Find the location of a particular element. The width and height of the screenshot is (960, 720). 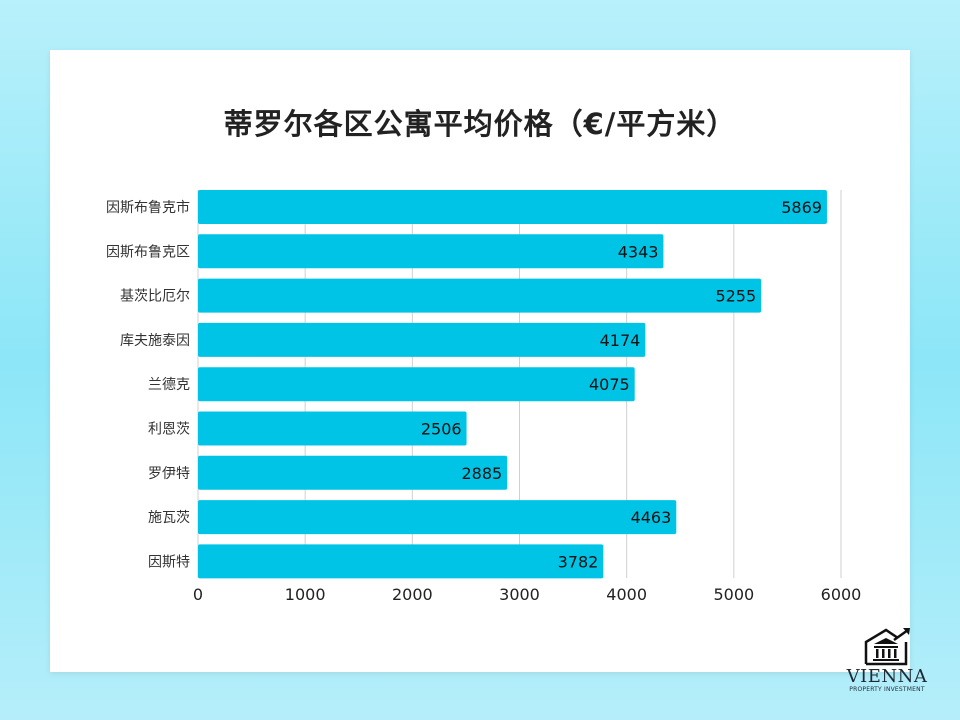

category-label: 因斯特 is located at coordinates (169, 562).